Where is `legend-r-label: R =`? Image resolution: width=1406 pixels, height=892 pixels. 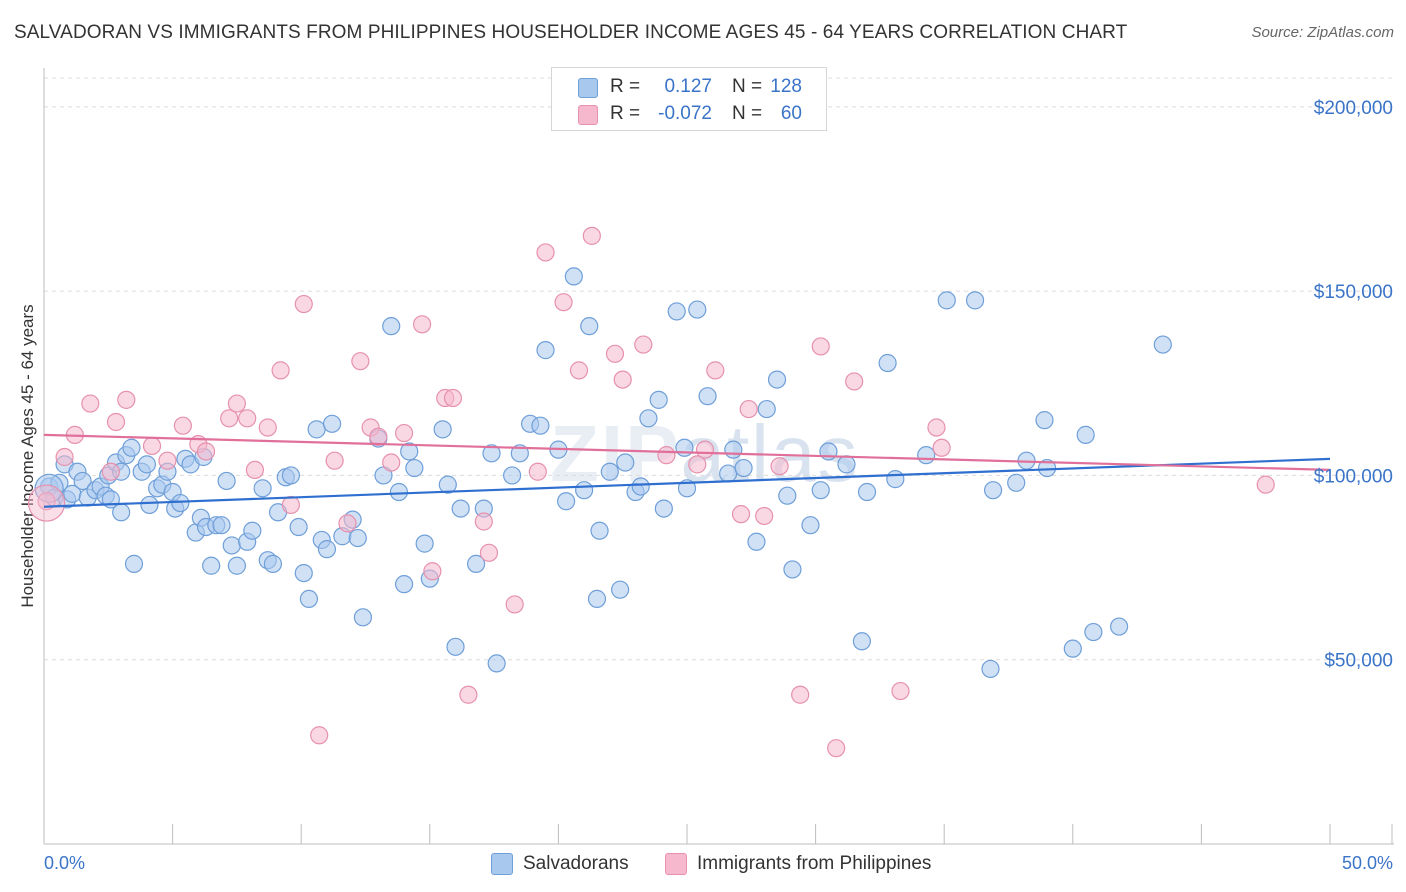
legend-r-label: R = is located at coordinates (625, 113).